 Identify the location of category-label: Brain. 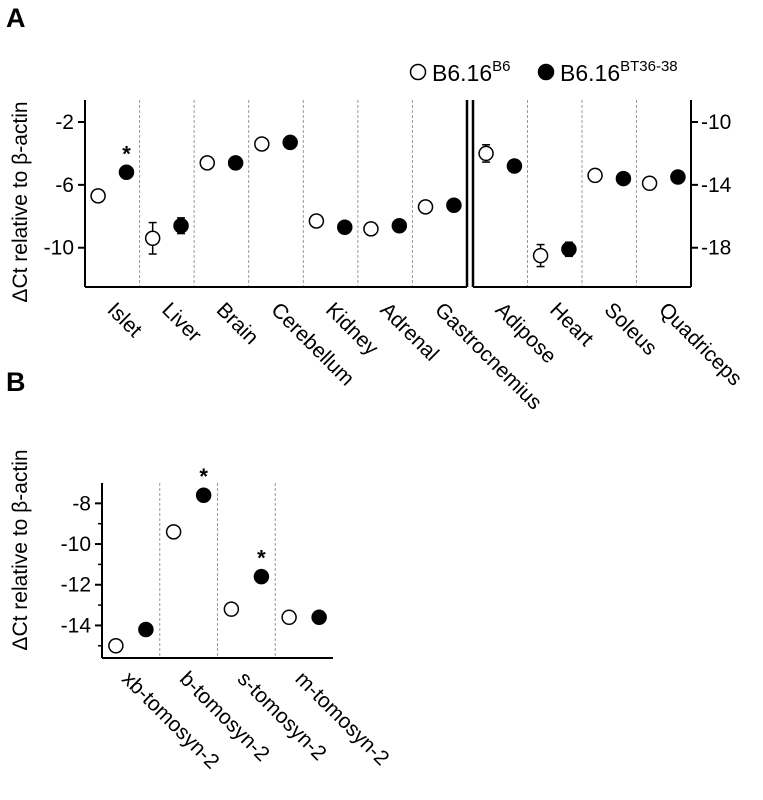
(237, 323).